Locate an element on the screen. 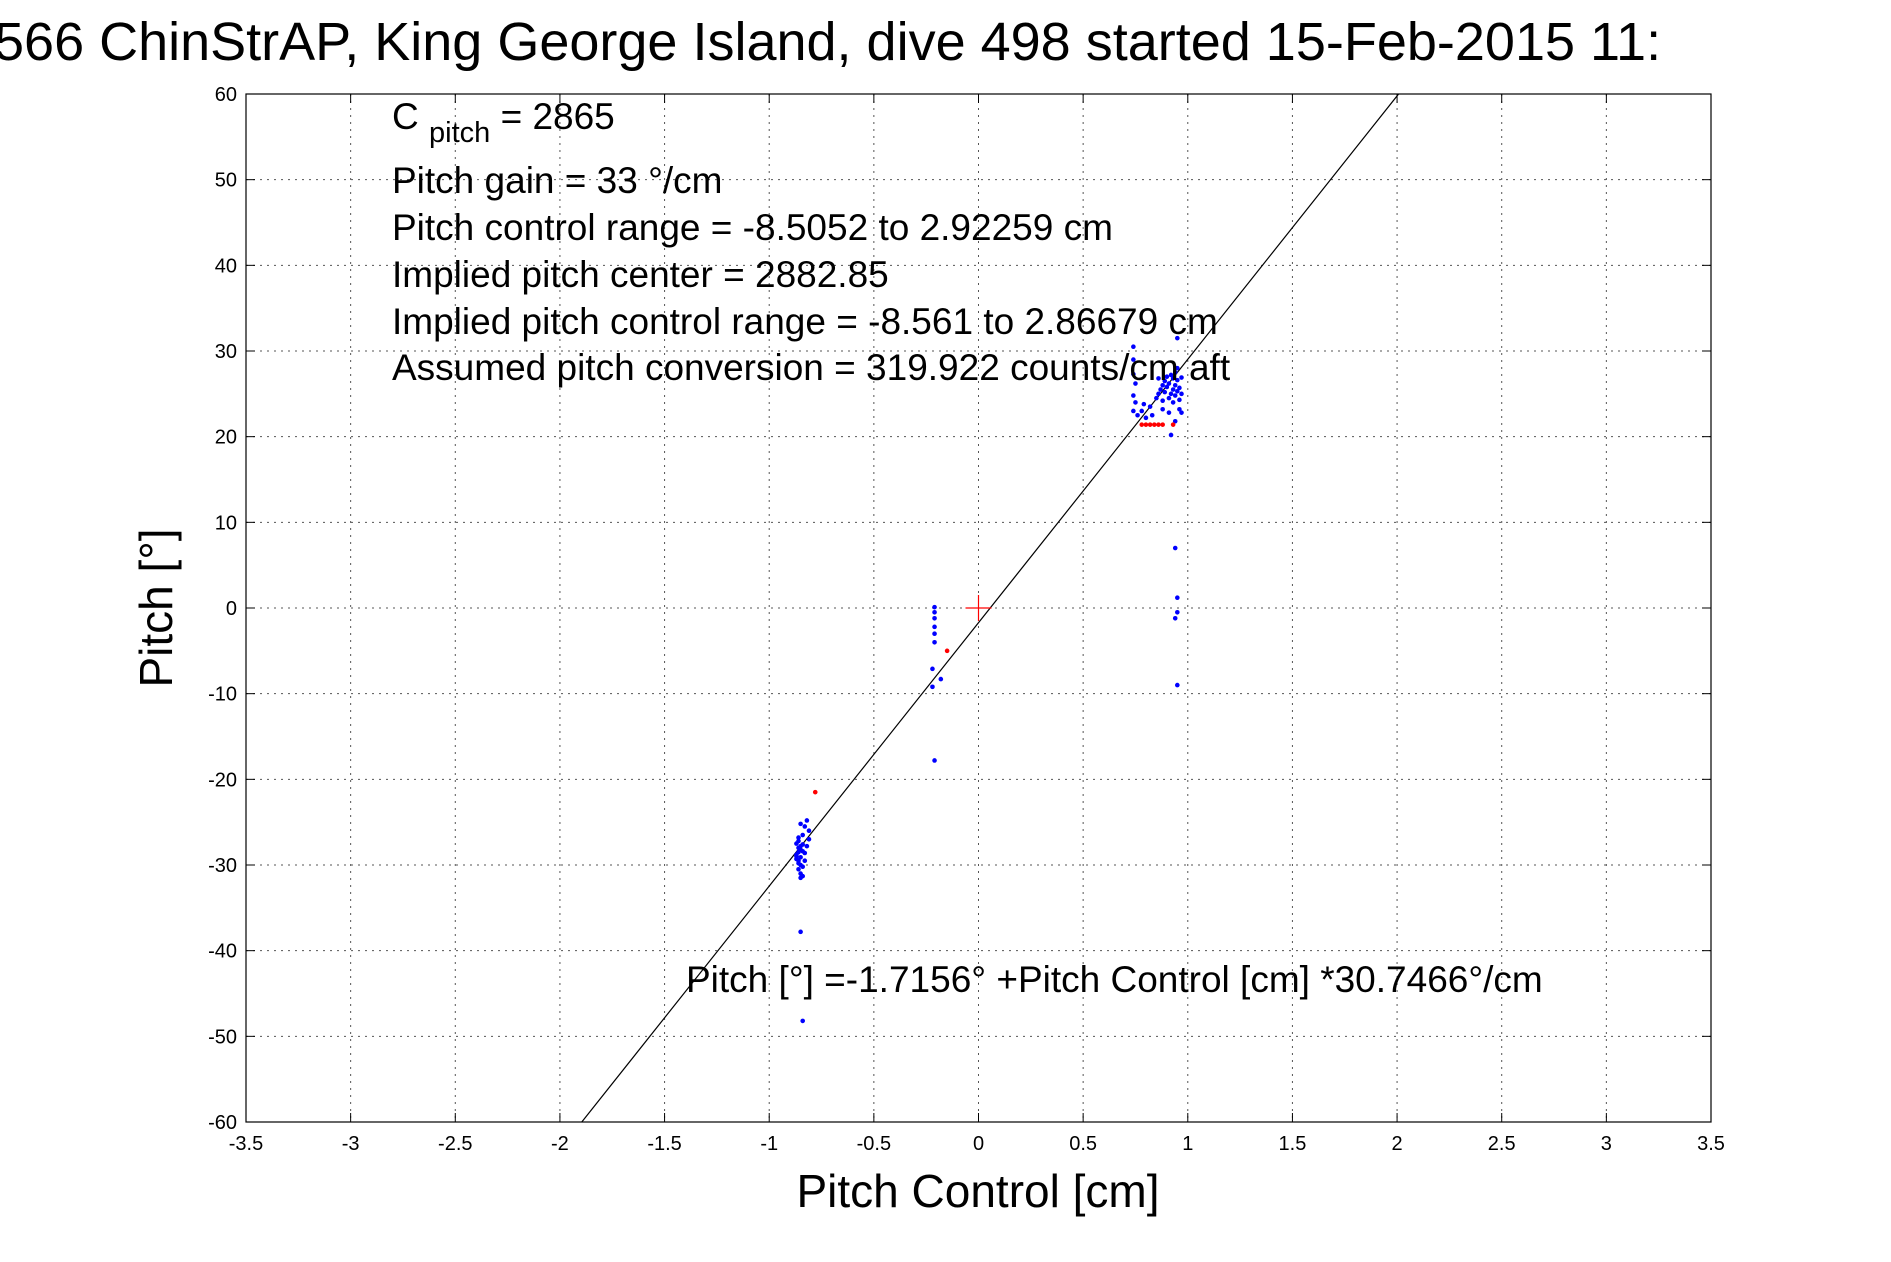 This screenshot has width=1891, height=1262. x-tick-label: 2.5 is located at coordinates (1502, 1144).